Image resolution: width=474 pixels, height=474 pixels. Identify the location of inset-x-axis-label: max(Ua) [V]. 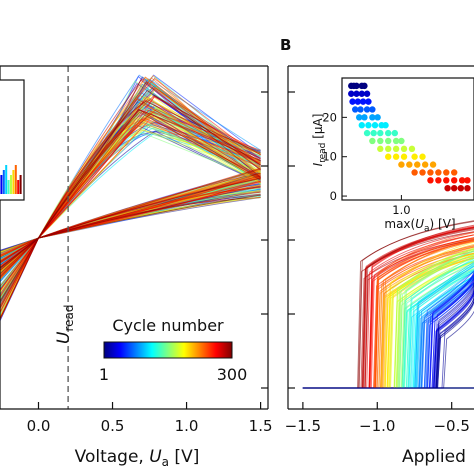
(419, 225).